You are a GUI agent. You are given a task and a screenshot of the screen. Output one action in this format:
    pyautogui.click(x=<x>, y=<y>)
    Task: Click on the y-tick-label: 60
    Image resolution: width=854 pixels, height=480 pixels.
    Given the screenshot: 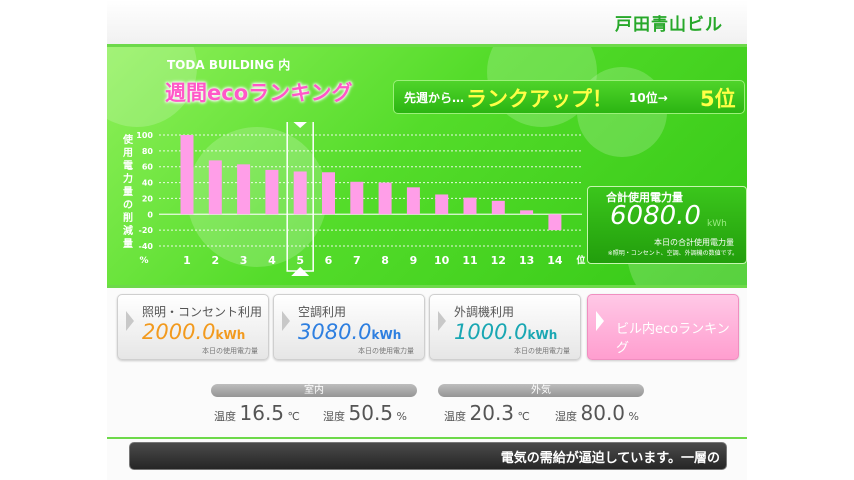 What is the action you would take?
    pyautogui.click(x=148, y=167)
    